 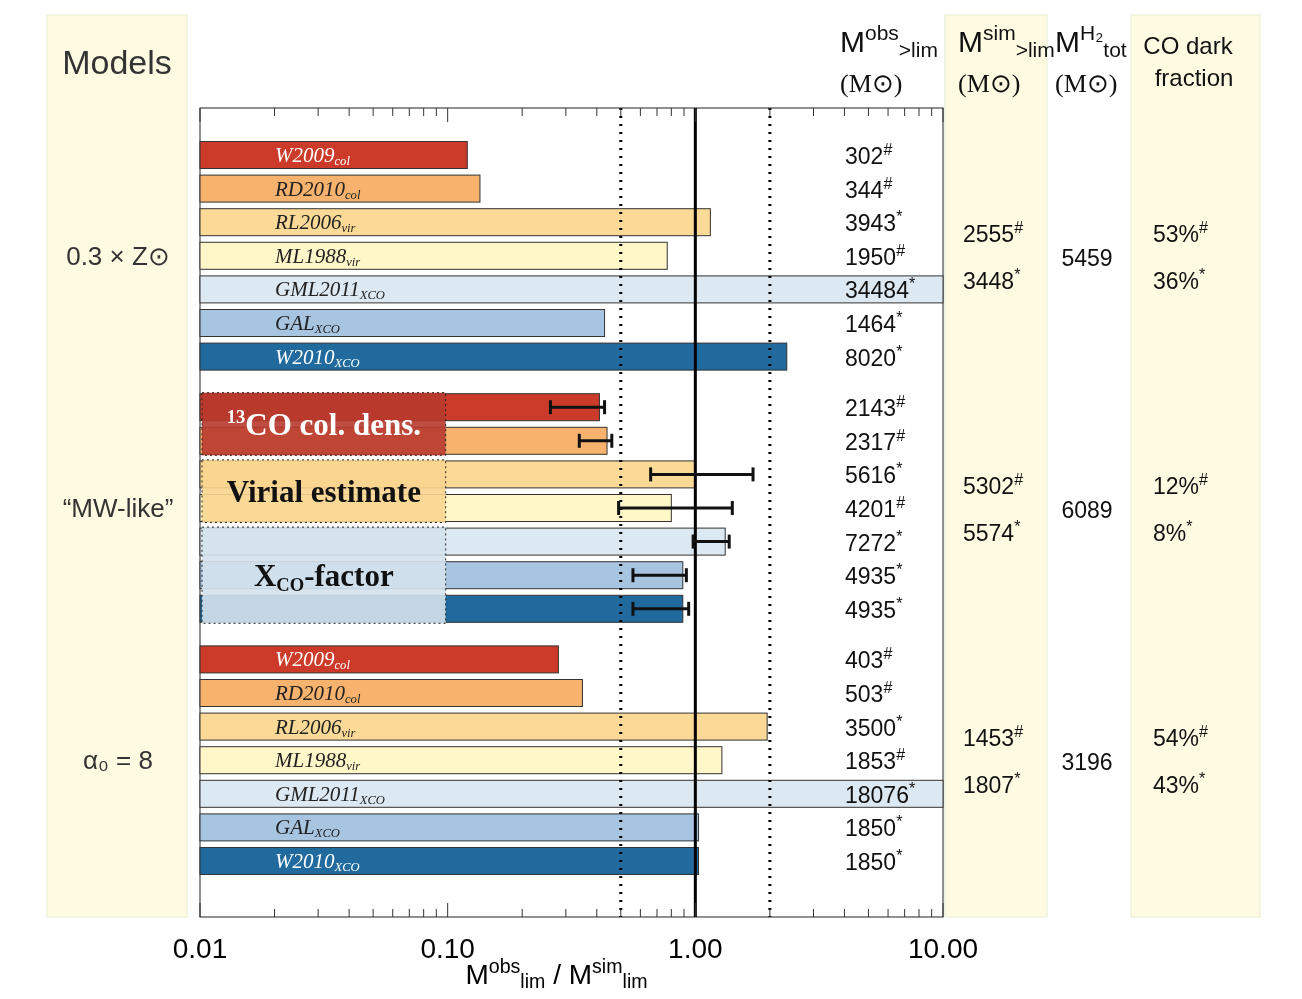 What do you see at coordinates (1087, 510) in the screenshot?
I see `text: 6089` at bounding box center [1087, 510].